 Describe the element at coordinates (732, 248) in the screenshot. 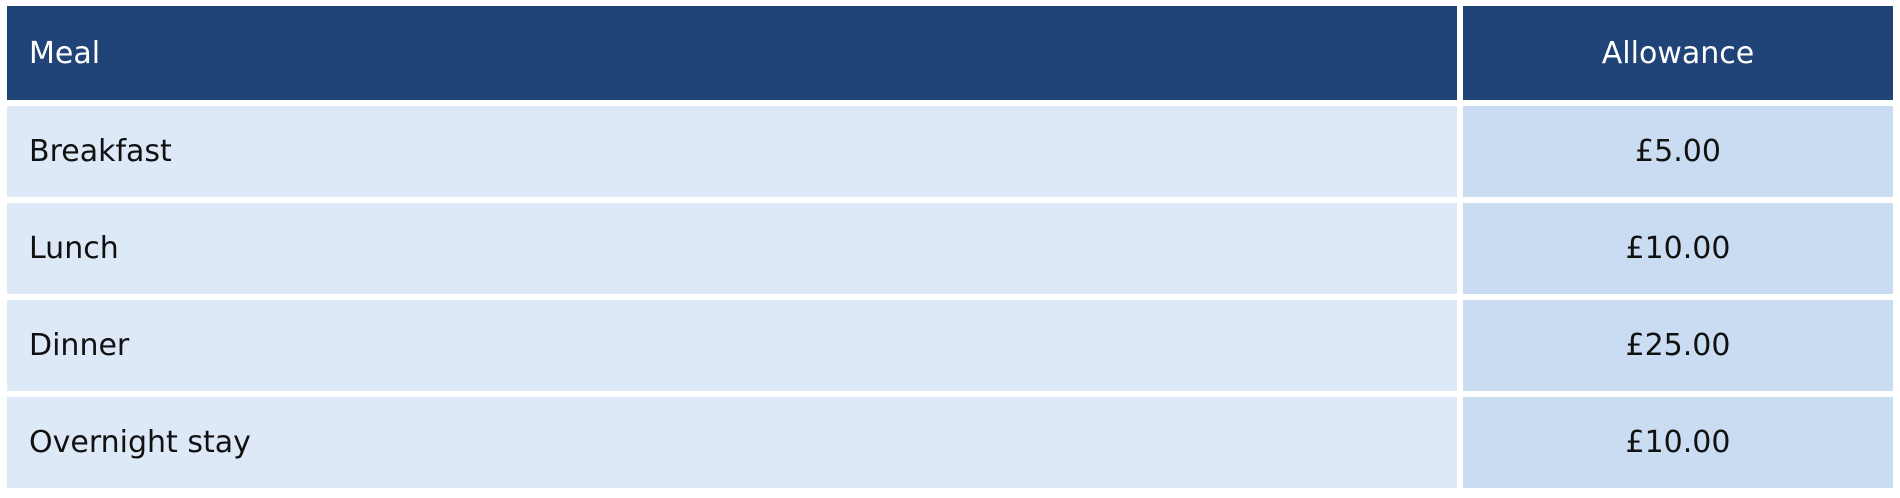

I see `meal-cell: Lunch` at that location.